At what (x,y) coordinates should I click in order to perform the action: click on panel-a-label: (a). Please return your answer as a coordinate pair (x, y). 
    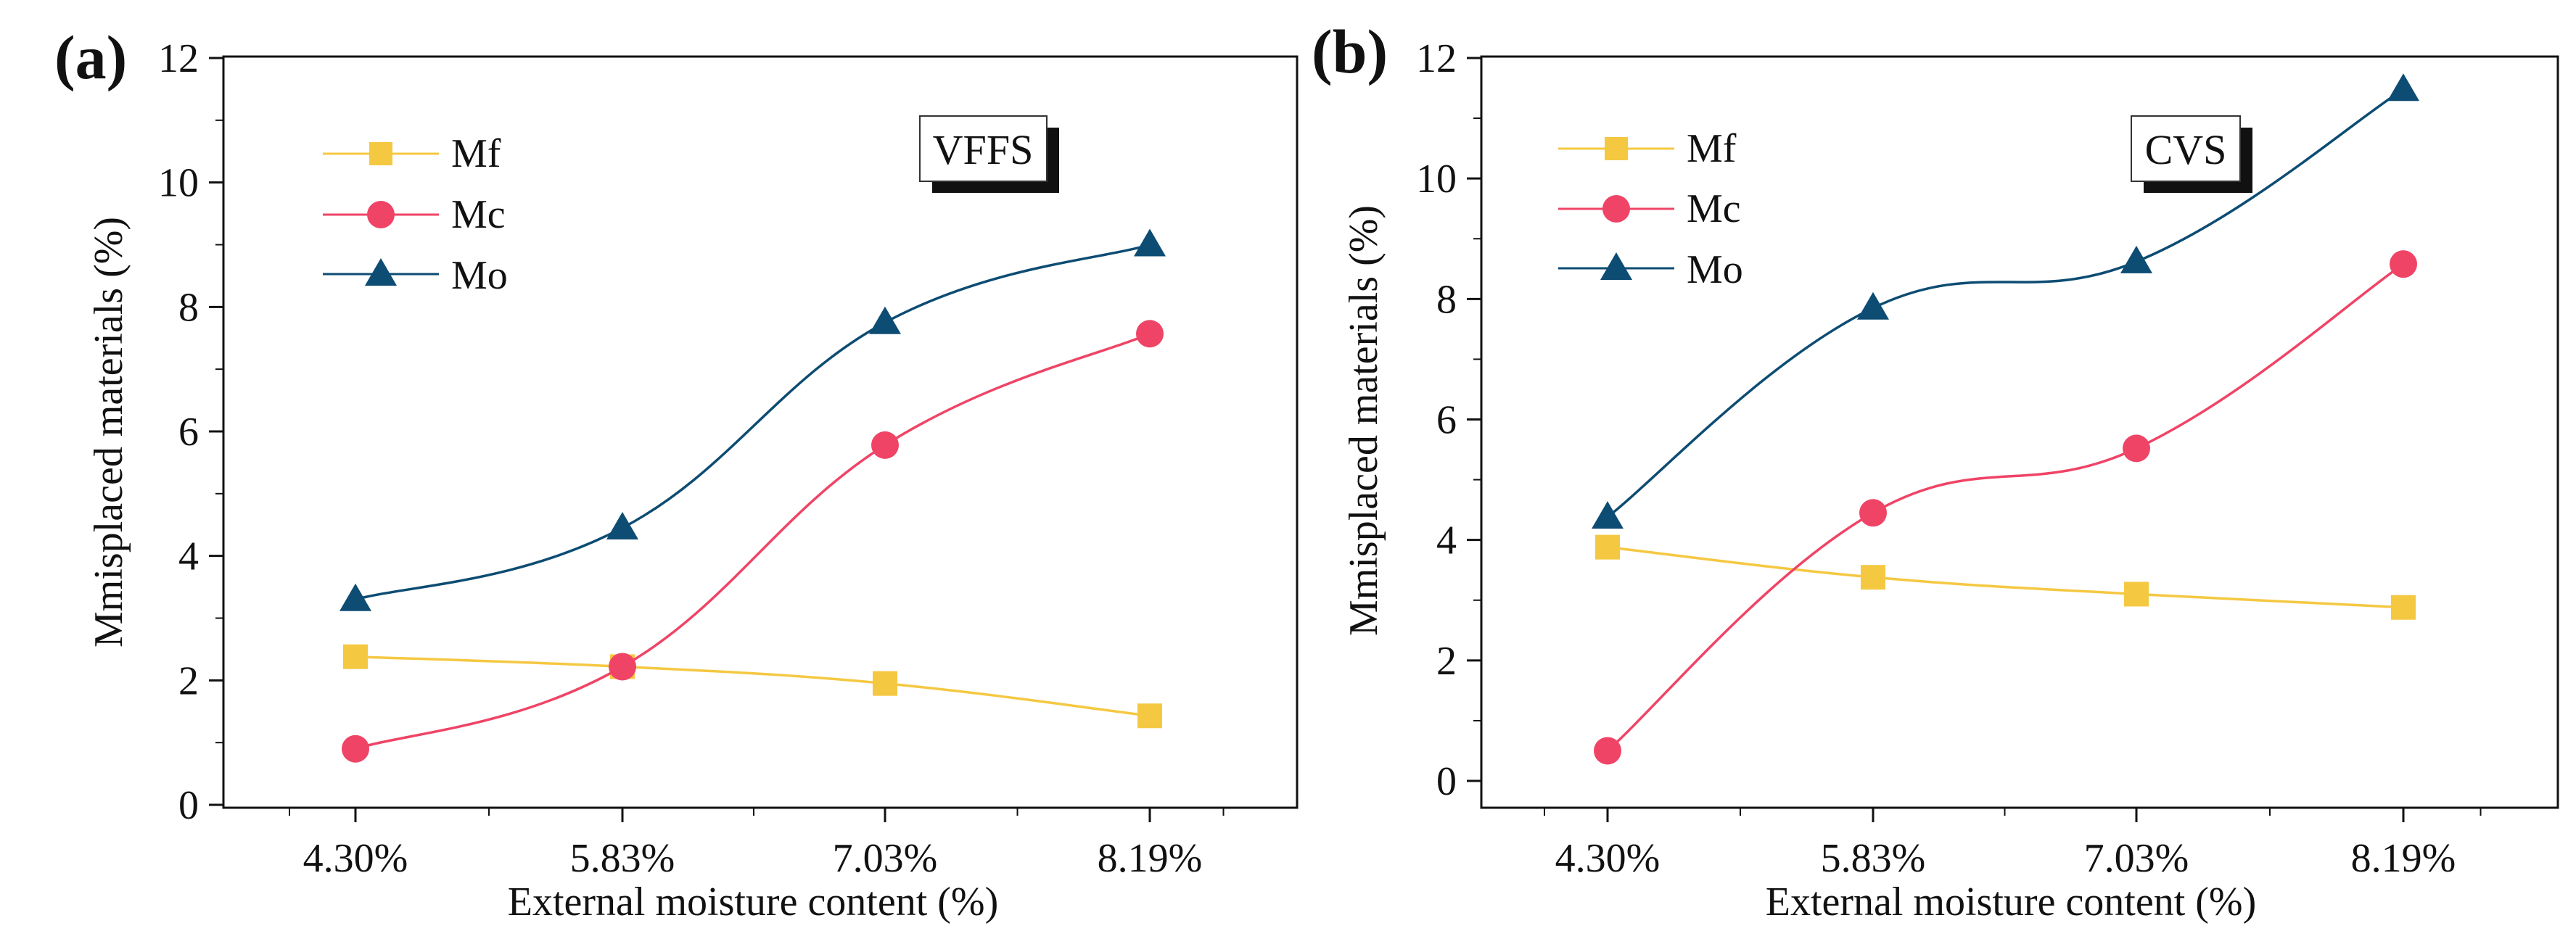
    Looking at the image, I should click on (90, 57).